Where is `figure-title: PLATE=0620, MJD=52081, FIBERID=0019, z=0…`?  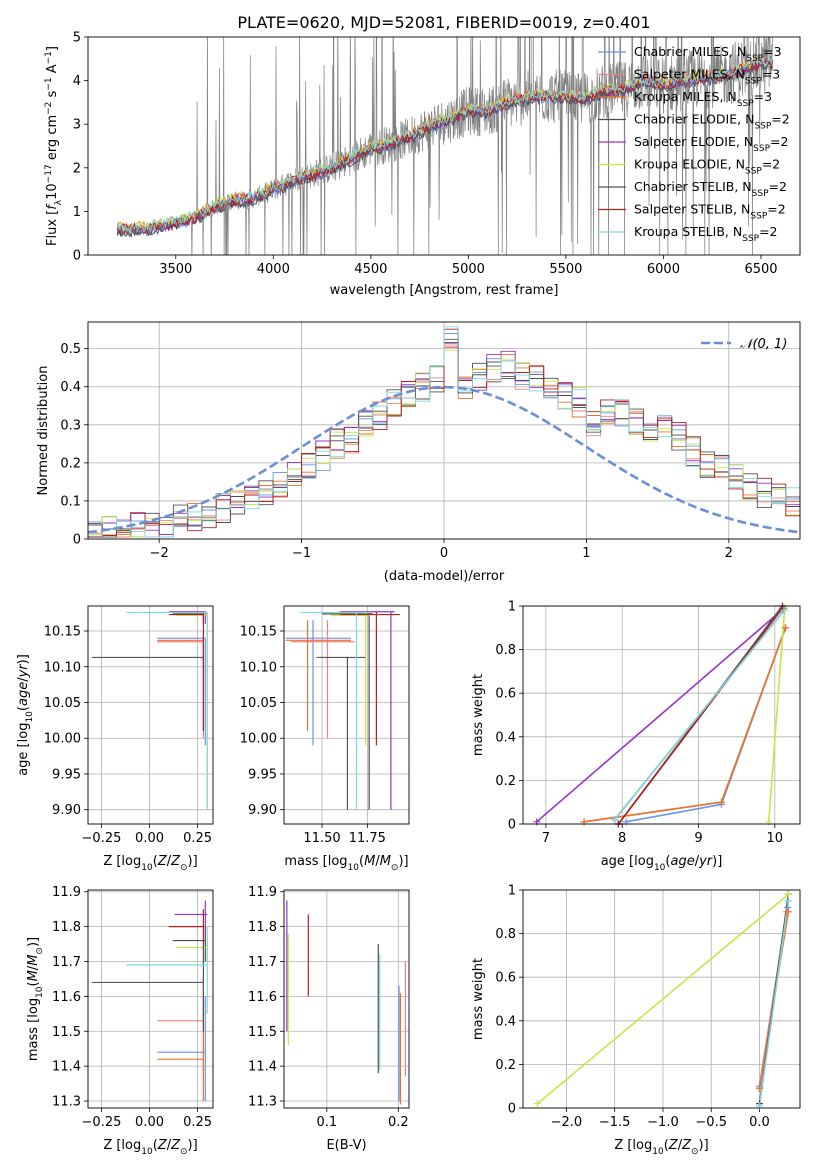 figure-title: PLATE=0620, MJD=52081, FIBERID=0019, z=0… is located at coordinates (443, 22).